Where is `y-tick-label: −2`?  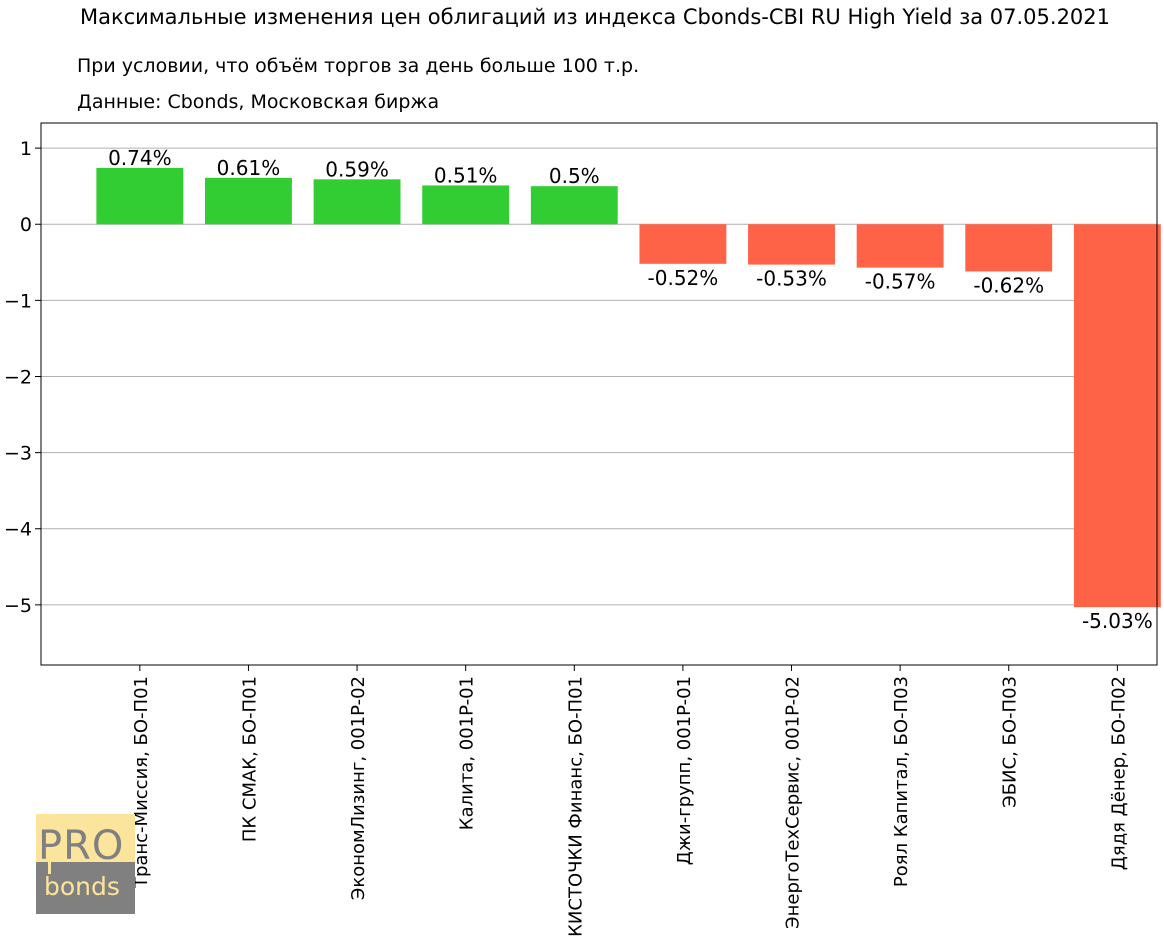
y-tick-label: −2 is located at coordinates (18, 377).